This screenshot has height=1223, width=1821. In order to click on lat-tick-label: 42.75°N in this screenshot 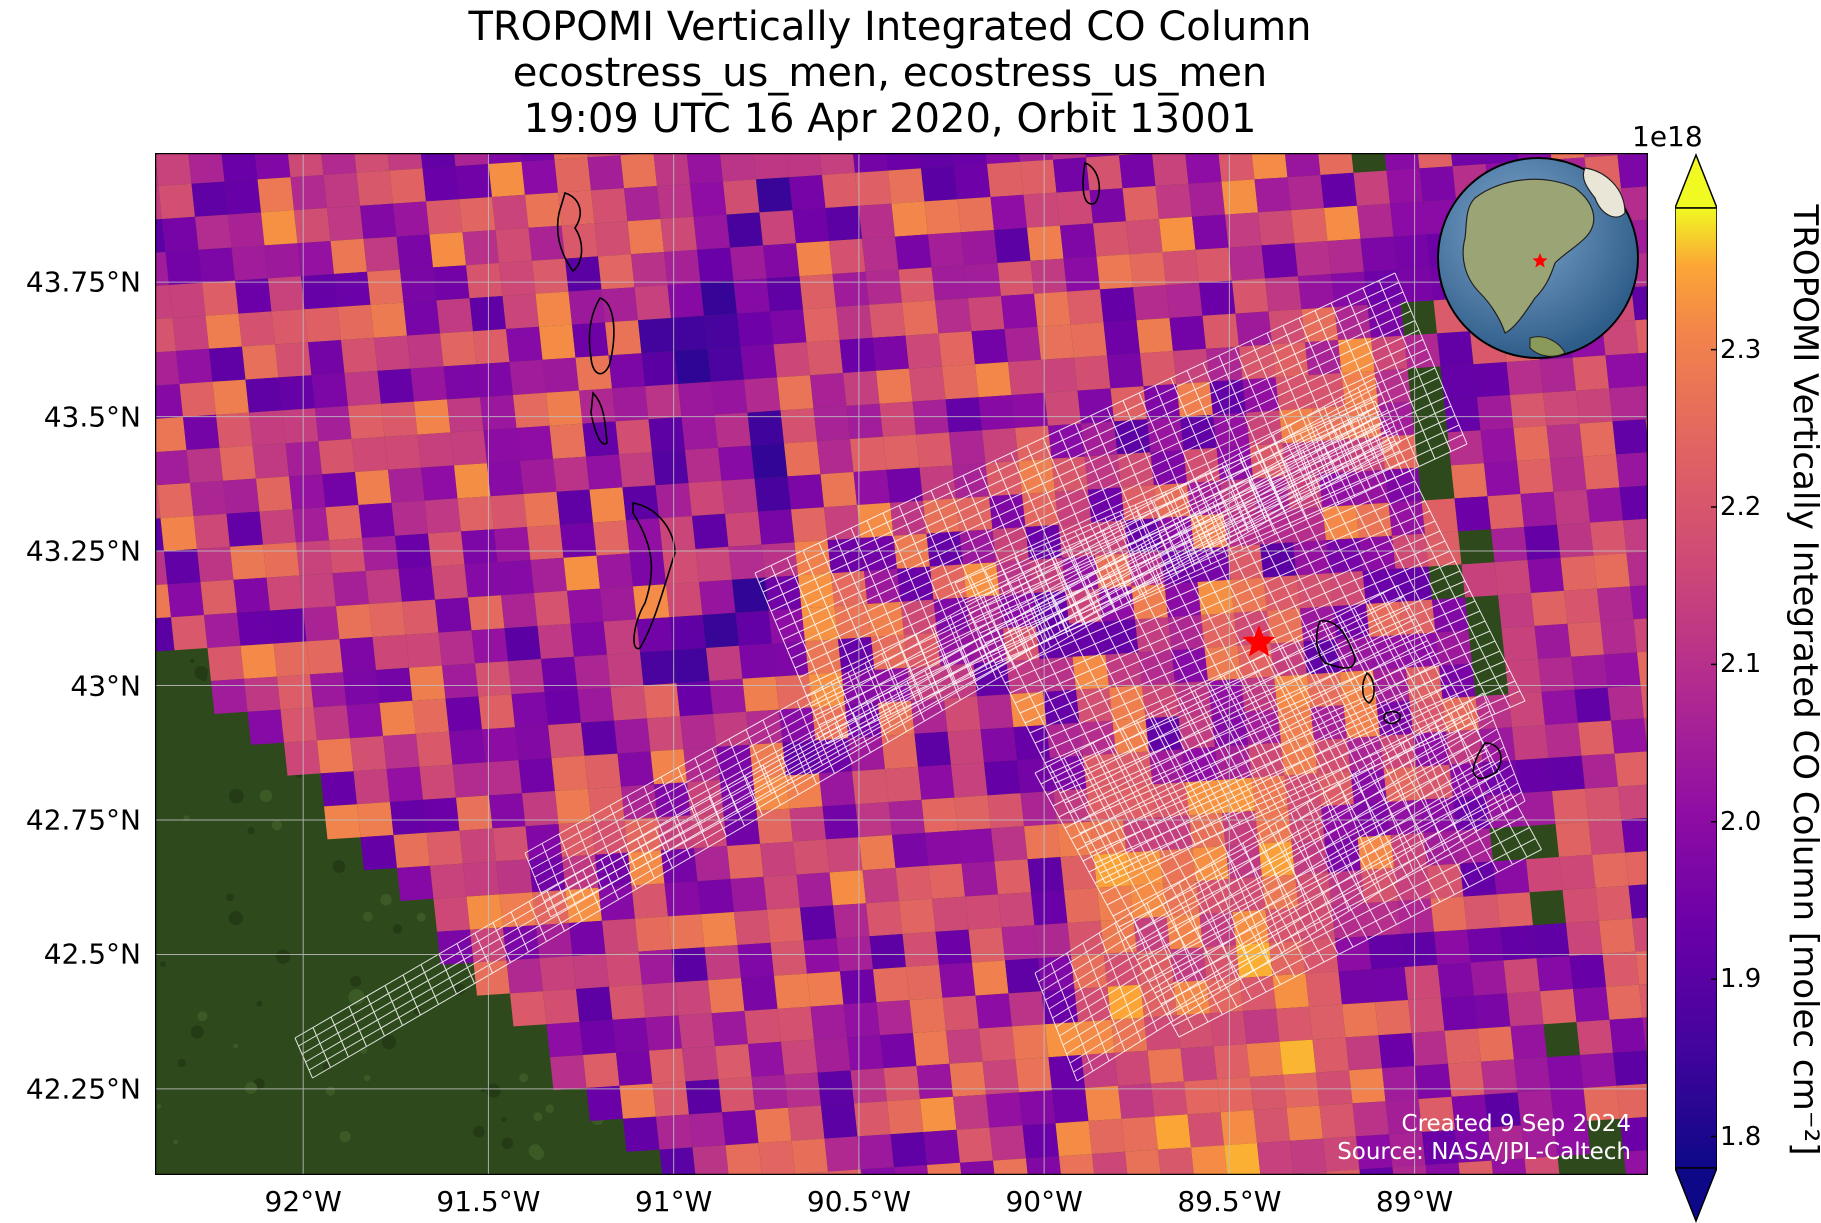, I will do `click(83, 820)`.